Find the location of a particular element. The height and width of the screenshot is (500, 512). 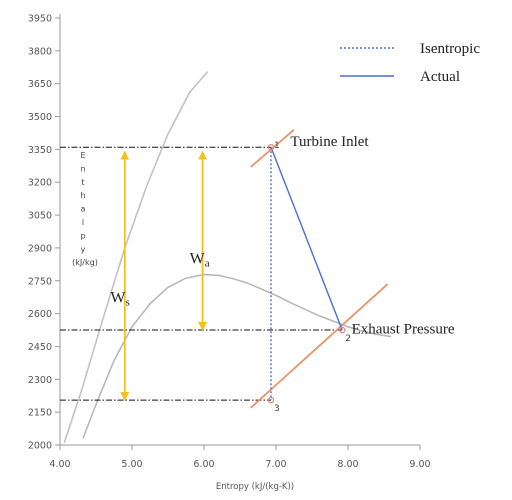

y-tick-label: 2900 is located at coordinates (40, 248).